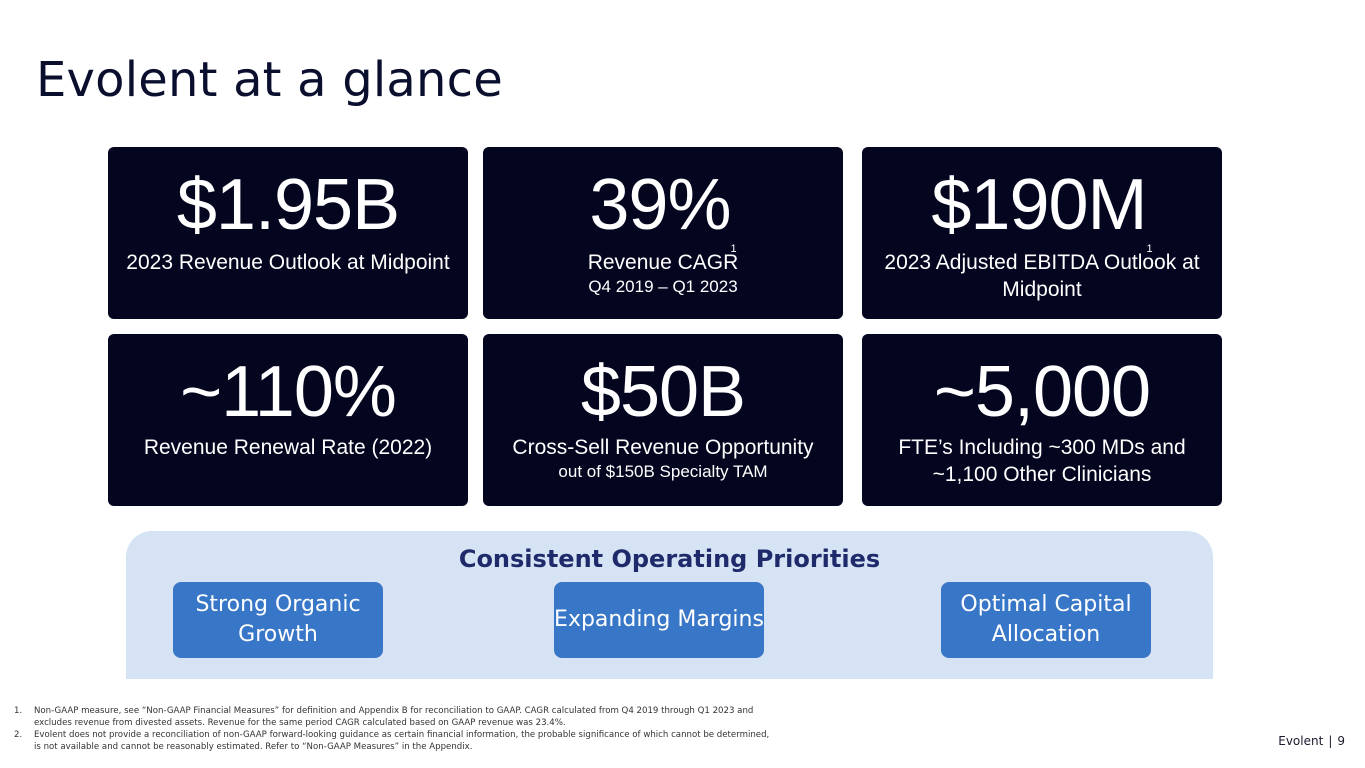  What do you see at coordinates (660, 205) in the screenshot?
I see `stat-value: 39%` at bounding box center [660, 205].